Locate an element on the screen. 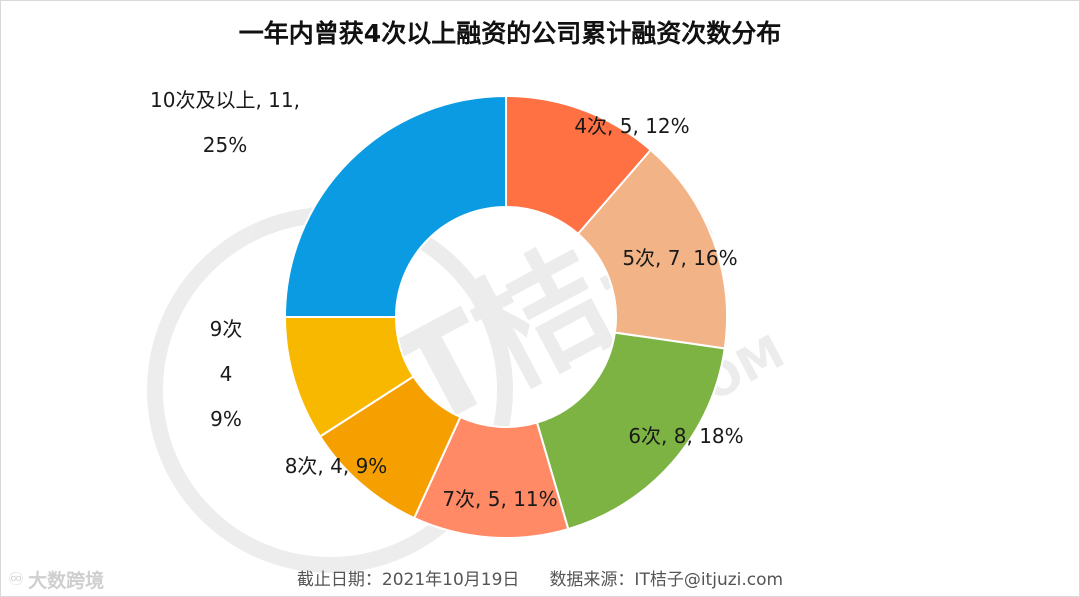 This screenshot has height=597, width=1080. slice-label-6-line-2: 4 is located at coordinates (226, 374).